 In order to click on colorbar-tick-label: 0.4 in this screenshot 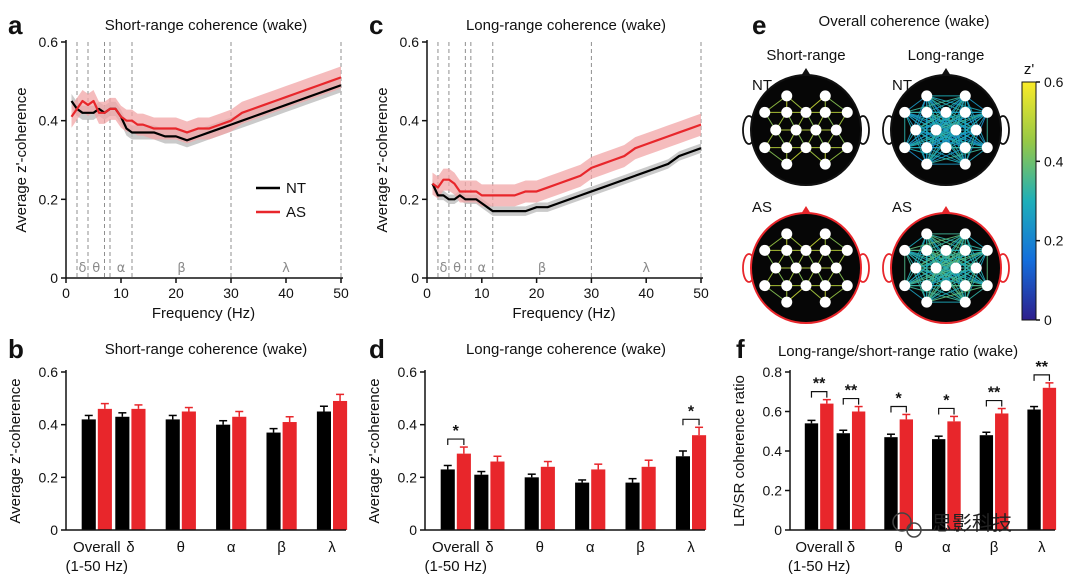, I will do `click(1054, 161)`.